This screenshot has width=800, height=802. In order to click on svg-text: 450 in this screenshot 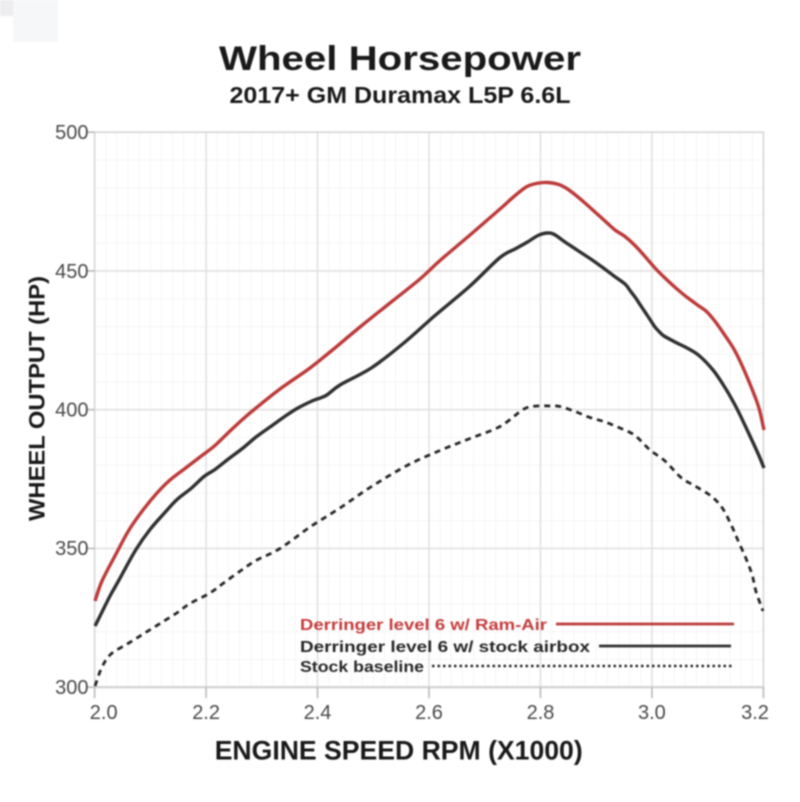, I will do `click(71, 272)`.